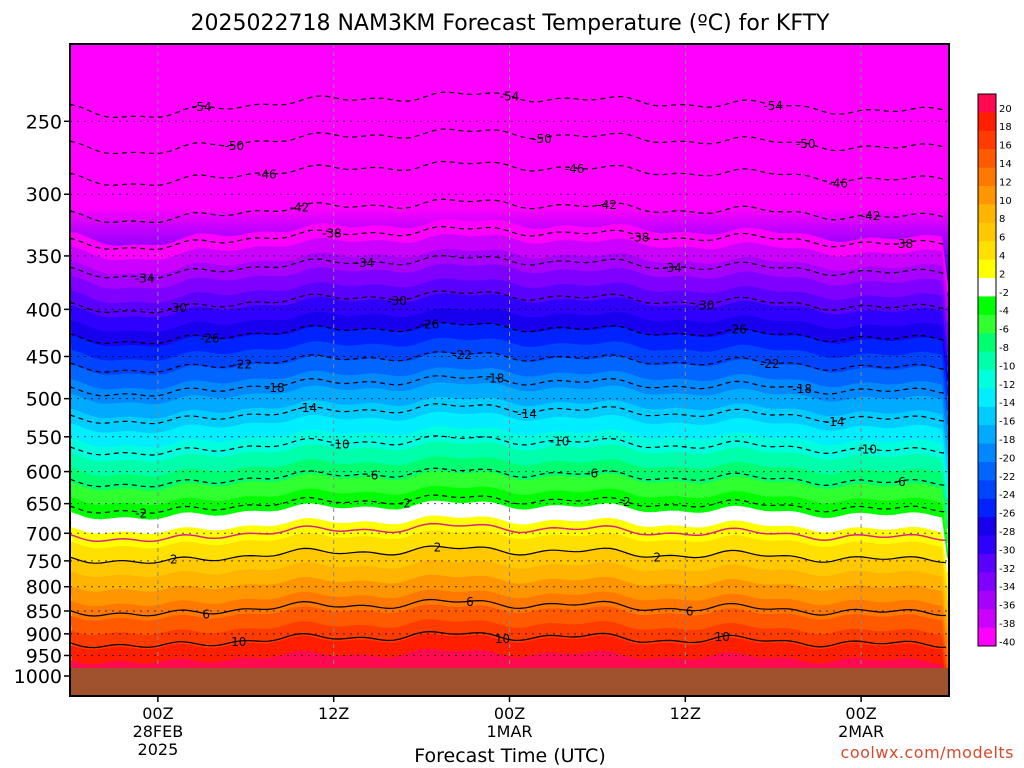  Describe the element at coordinates (44, 473) in the screenshot. I see `y-tick-label: 600` at that location.